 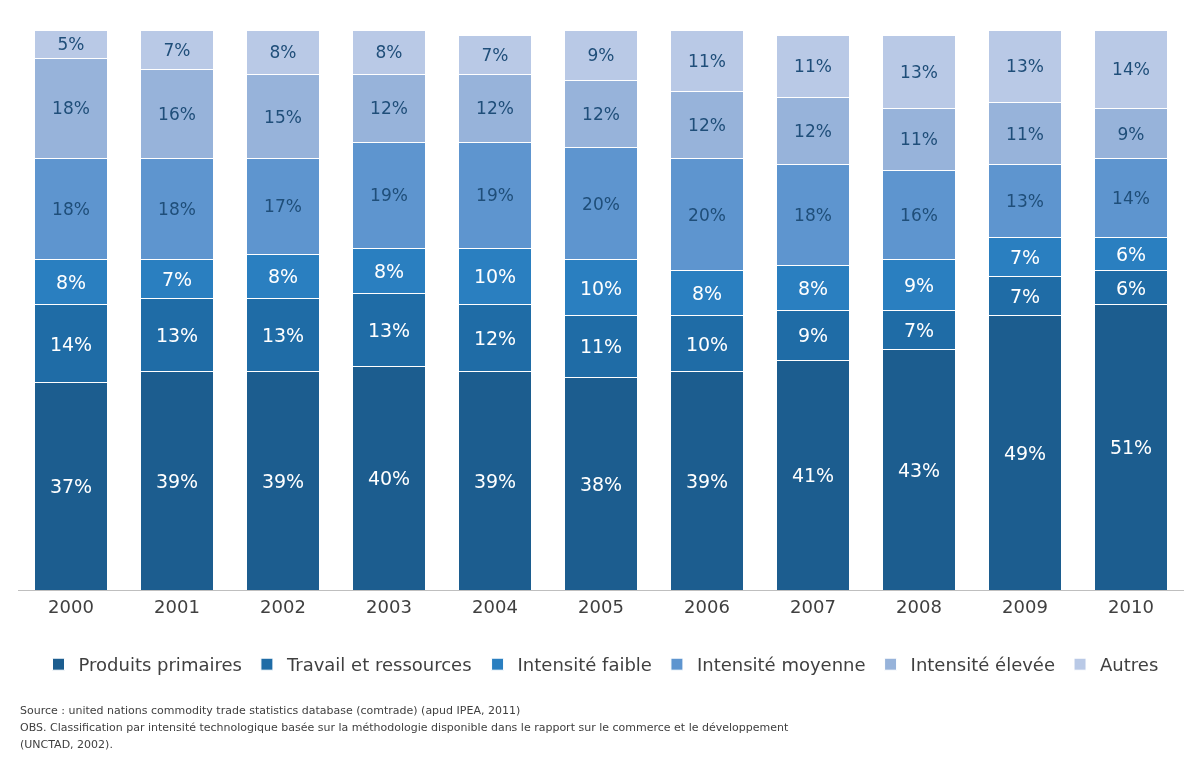 What do you see at coordinates (160, 665) in the screenshot?
I see `legend-label: Produits primaires` at bounding box center [160, 665].